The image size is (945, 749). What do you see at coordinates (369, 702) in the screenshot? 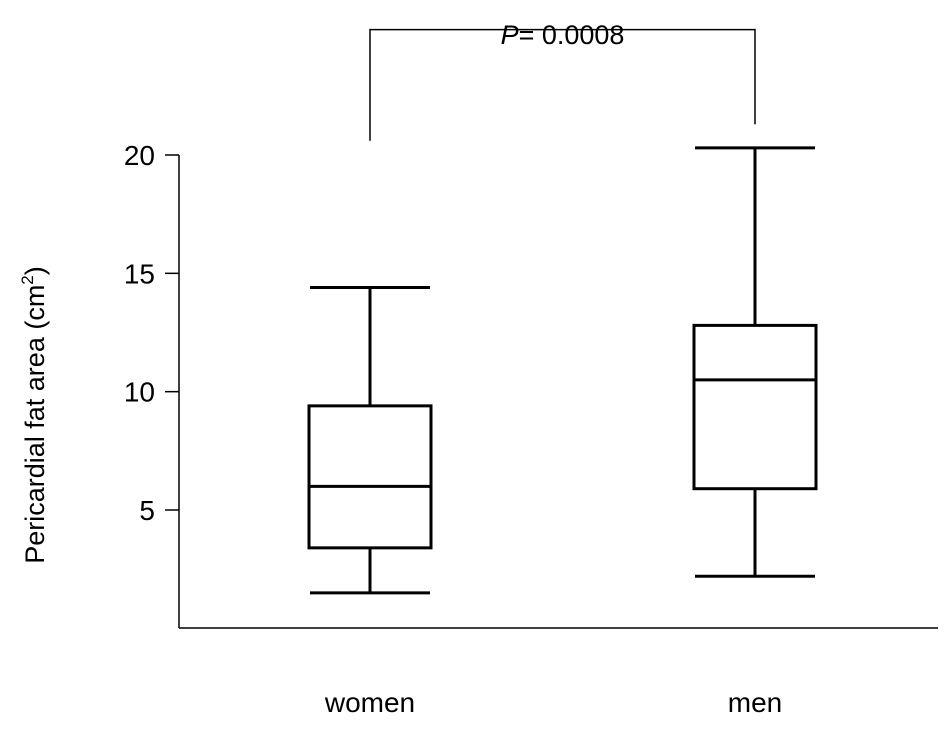
I see `x-category-label: women` at bounding box center [369, 702].